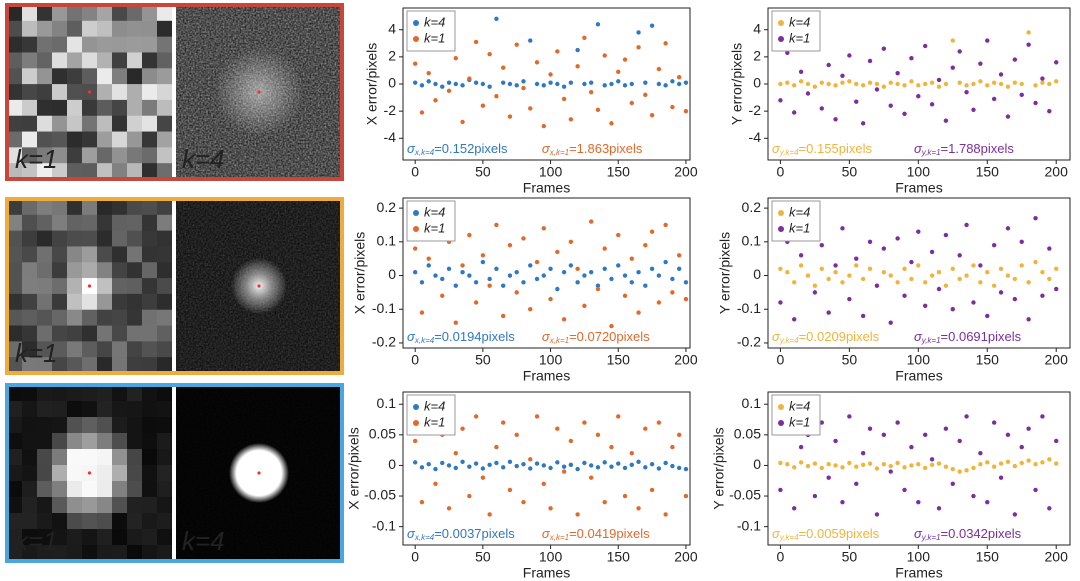 The width and height of the screenshot is (1080, 581). I want to click on image-label: k=1, so click(36, 159).